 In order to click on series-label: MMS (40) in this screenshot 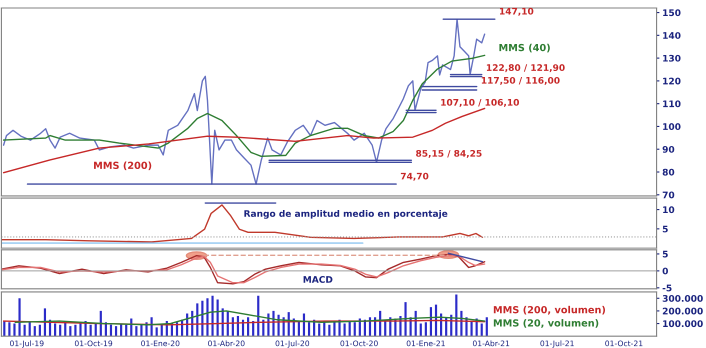, I will do `click(524, 48)`.